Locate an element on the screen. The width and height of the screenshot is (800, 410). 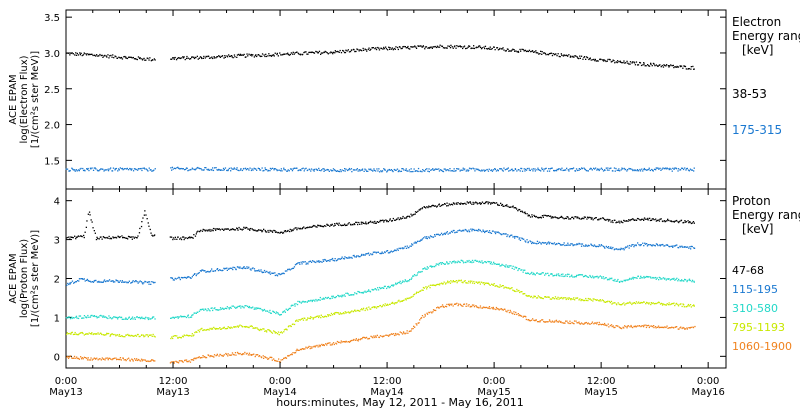
x-tick-label-date: May15 is located at coordinates (493, 392).